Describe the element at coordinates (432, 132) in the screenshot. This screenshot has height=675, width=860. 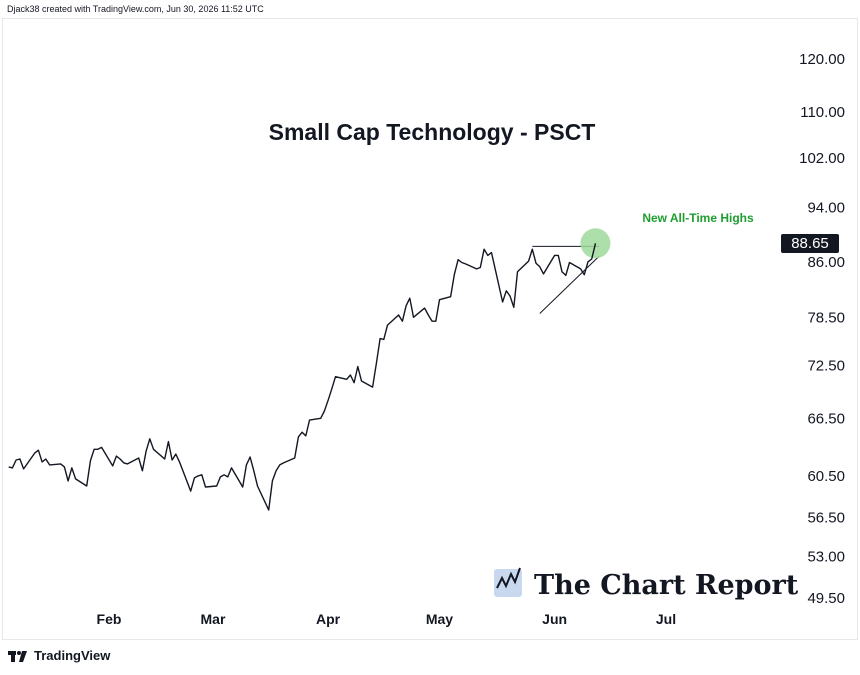
I see `chart-title: Small Cap Technology - PSCT` at that location.